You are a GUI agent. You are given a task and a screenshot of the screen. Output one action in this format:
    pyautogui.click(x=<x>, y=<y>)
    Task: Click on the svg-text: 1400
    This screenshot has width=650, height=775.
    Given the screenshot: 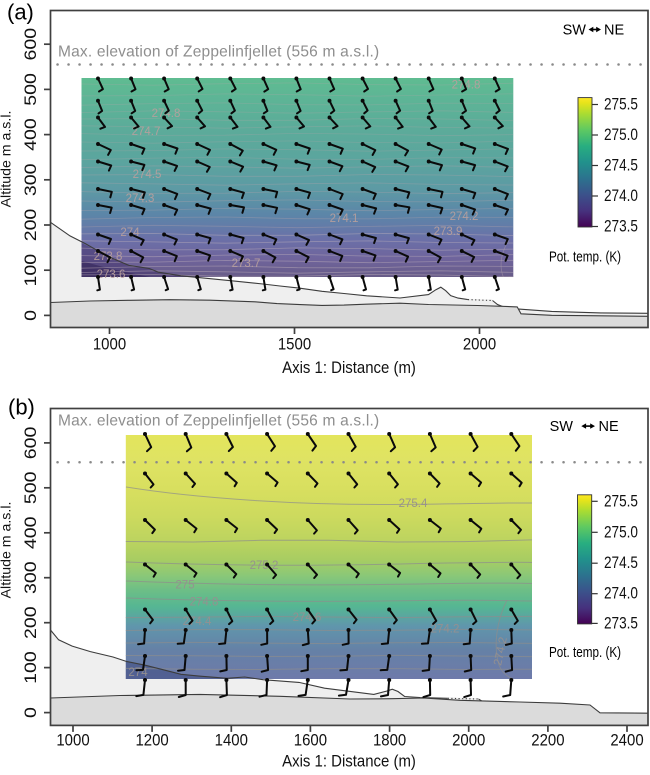 What is the action you would take?
    pyautogui.click(x=231, y=741)
    